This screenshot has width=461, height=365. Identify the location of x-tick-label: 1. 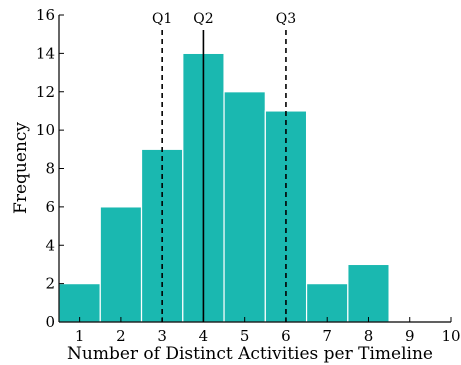
(80, 336).